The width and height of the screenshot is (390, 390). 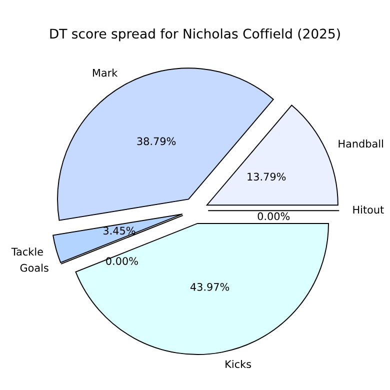 I want to click on data-label: 3.45%, so click(x=119, y=230).